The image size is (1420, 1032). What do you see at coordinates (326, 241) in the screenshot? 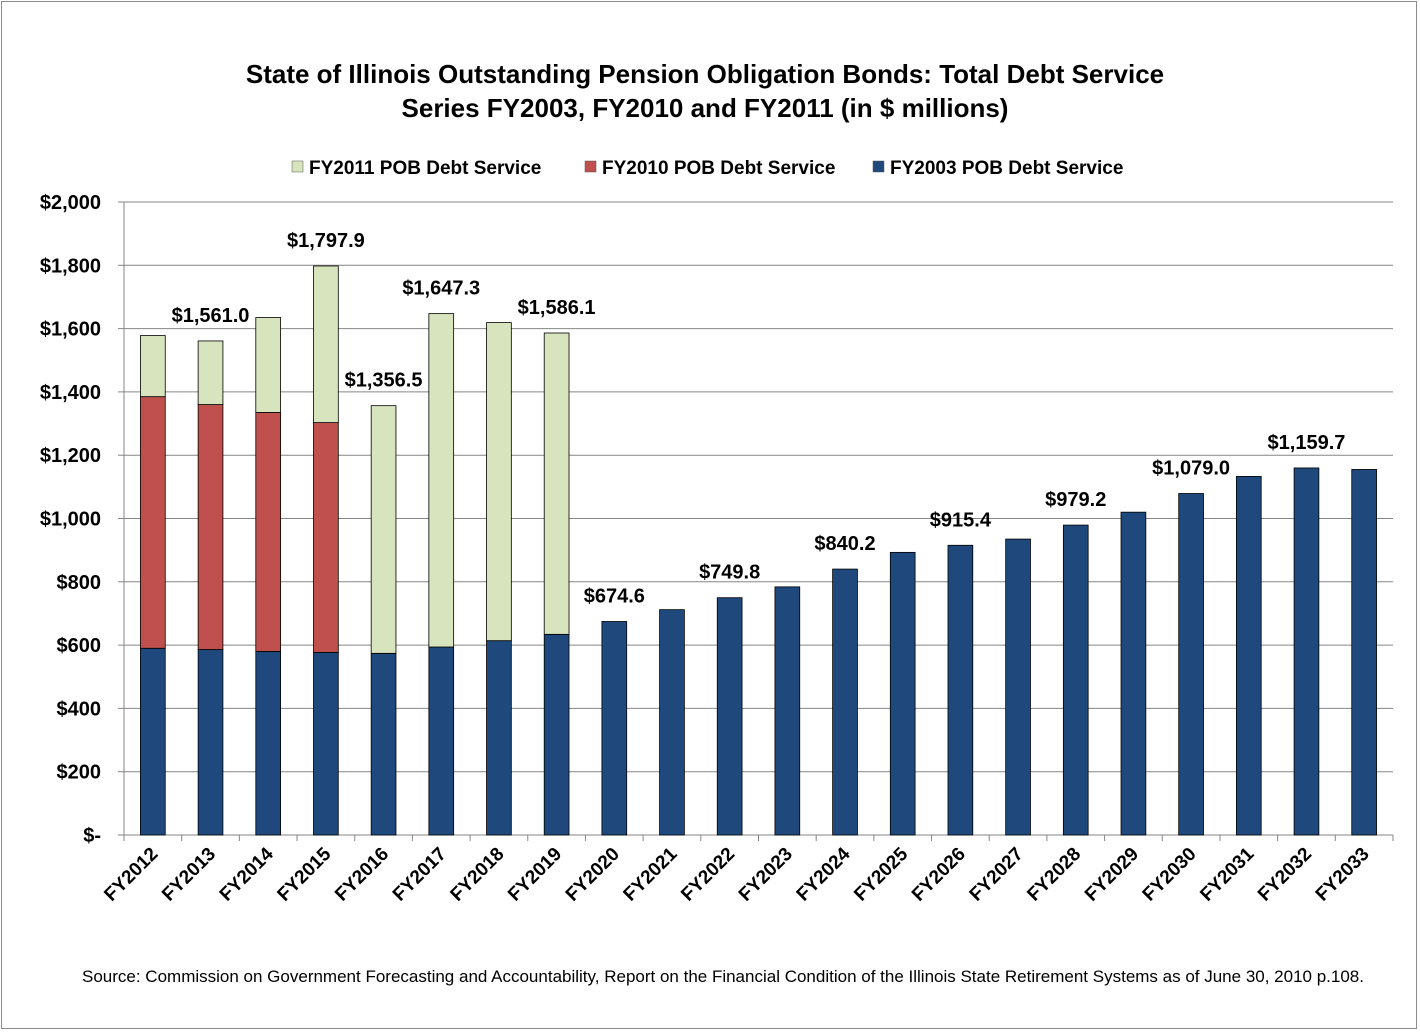
I see `data-label-FY2015: $1,797.9` at bounding box center [326, 241].